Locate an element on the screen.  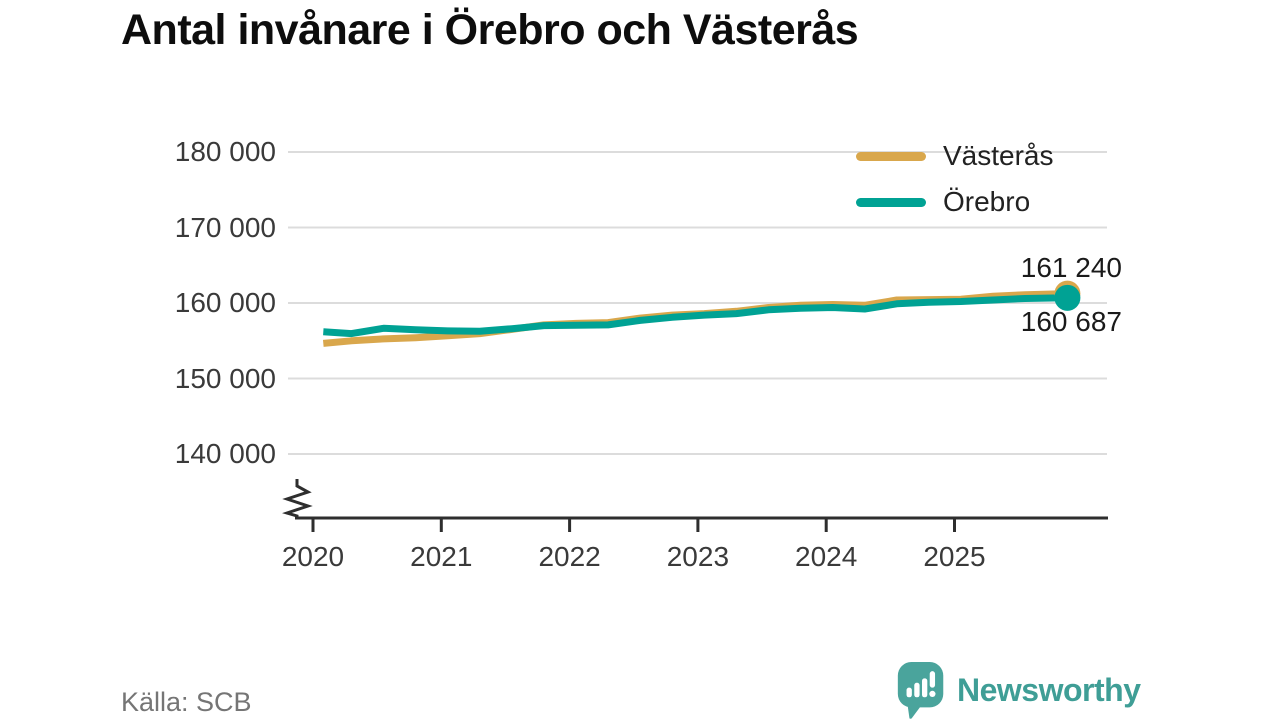
legend-label: Örebro is located at coordinates (987, 201).